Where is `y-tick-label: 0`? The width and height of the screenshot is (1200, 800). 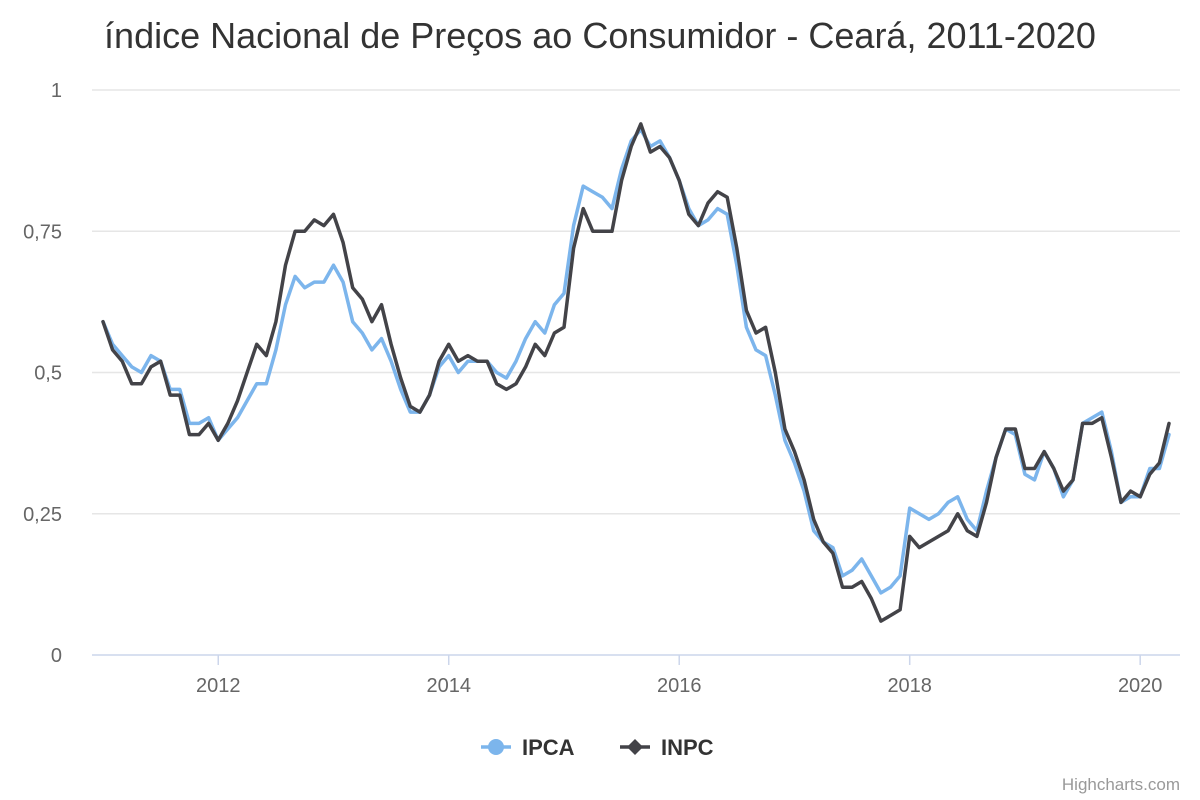 y-tick-label: 0 is located at coordinates (56, 656).